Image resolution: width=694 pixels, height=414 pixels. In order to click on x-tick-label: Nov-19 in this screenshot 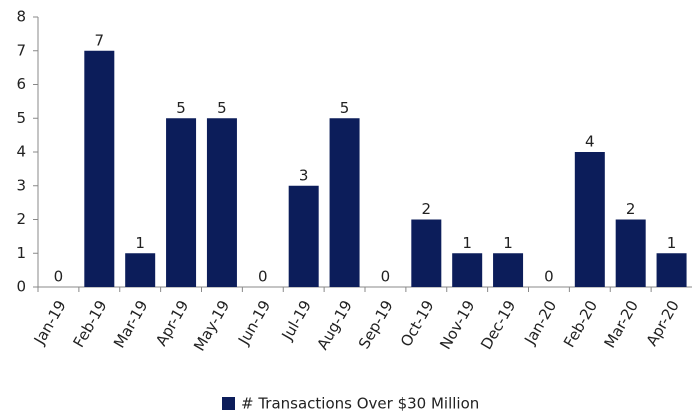, I will do `click(457, 324)`.